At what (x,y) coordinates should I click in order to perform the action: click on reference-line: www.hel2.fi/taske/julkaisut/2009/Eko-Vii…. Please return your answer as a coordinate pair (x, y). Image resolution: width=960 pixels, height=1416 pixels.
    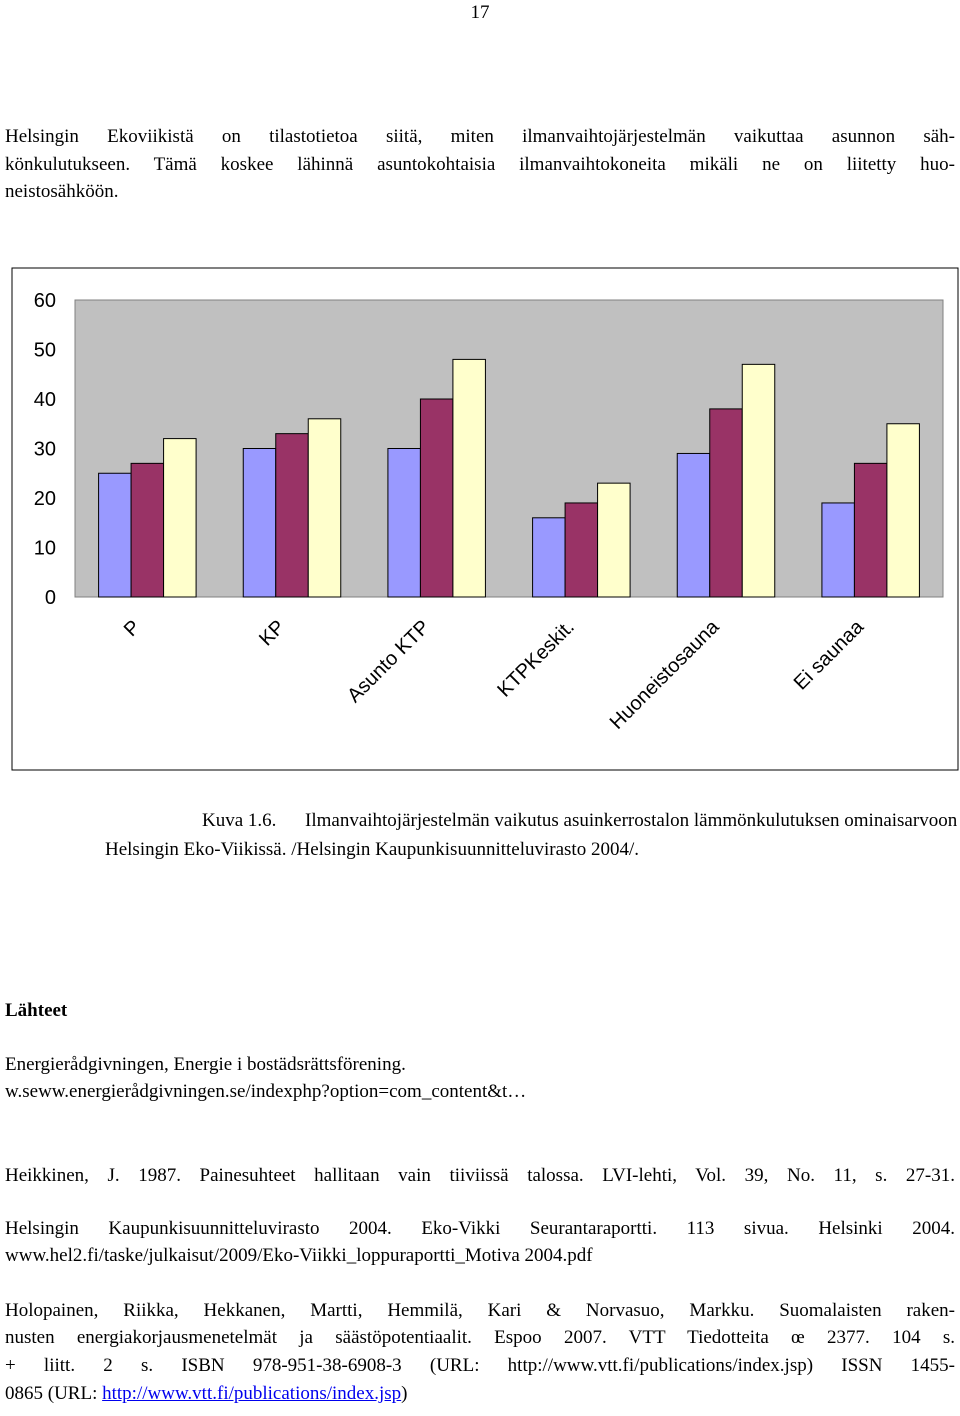
    Looking at the image, I should click on (299, 1255).